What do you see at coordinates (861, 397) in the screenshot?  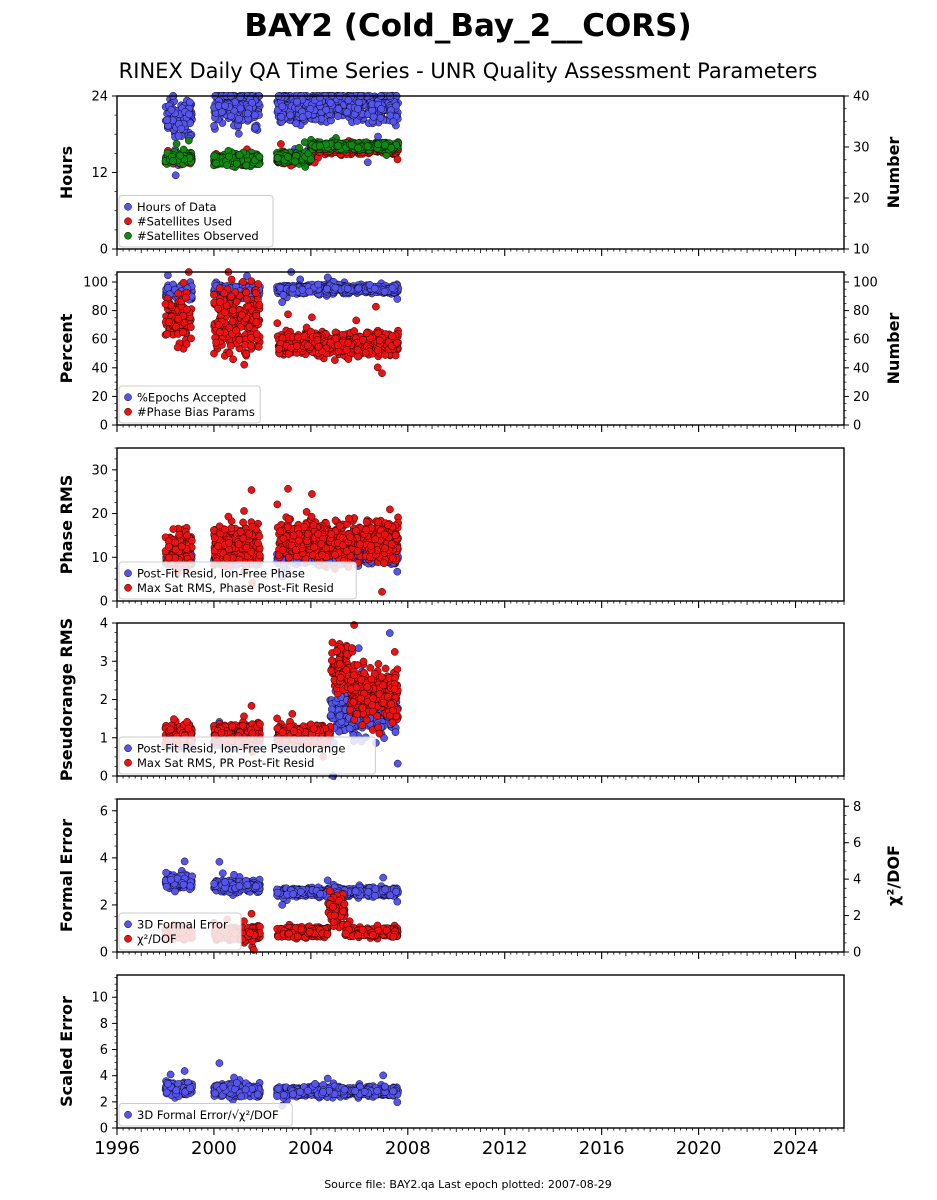 I see `y-tick-label-right: 20` at bounding box center [861, 397].